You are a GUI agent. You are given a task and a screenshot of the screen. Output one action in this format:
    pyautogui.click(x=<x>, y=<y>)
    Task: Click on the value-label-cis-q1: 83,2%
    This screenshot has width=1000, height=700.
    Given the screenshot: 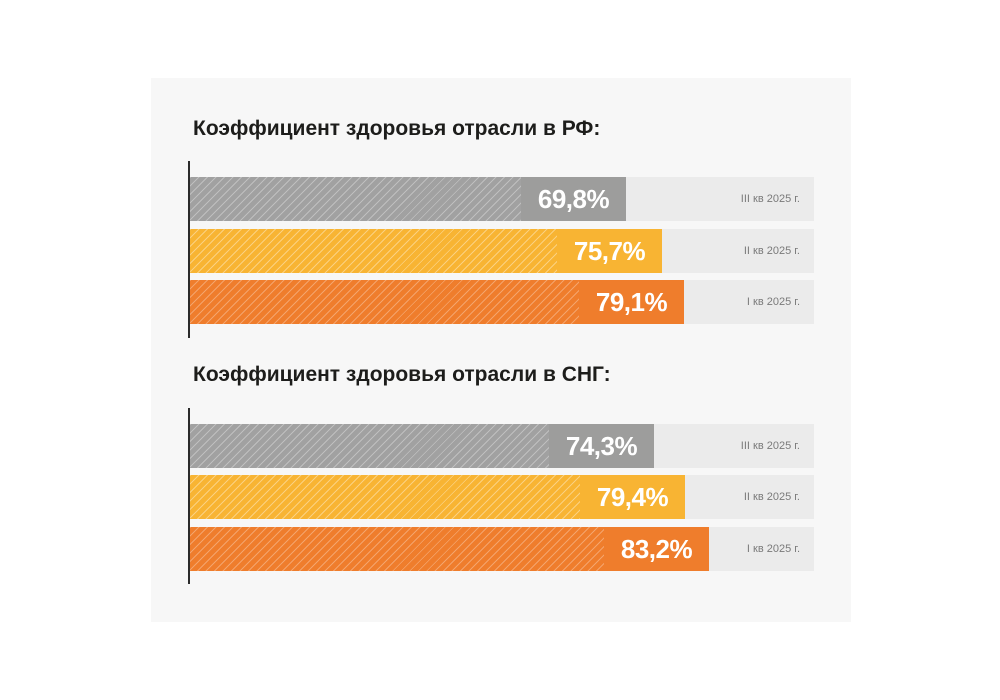 What is the action you would take?
    pyautogui.click(x=656, y=549)
    